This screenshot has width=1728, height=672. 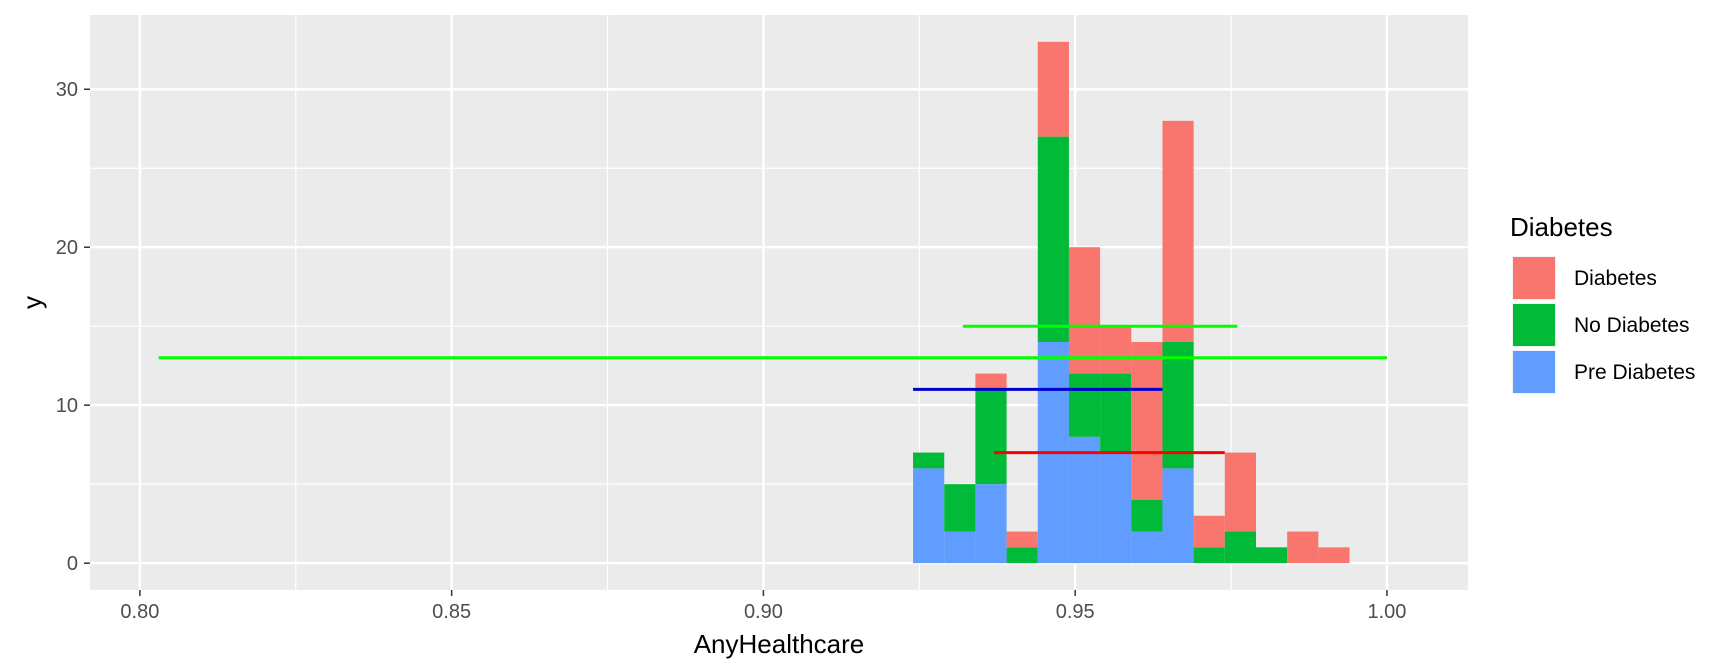 What do you see at coordinates (67, 90) in the screenshot?
I see `y-tick-label: 30` at bounding box center [67, 90].